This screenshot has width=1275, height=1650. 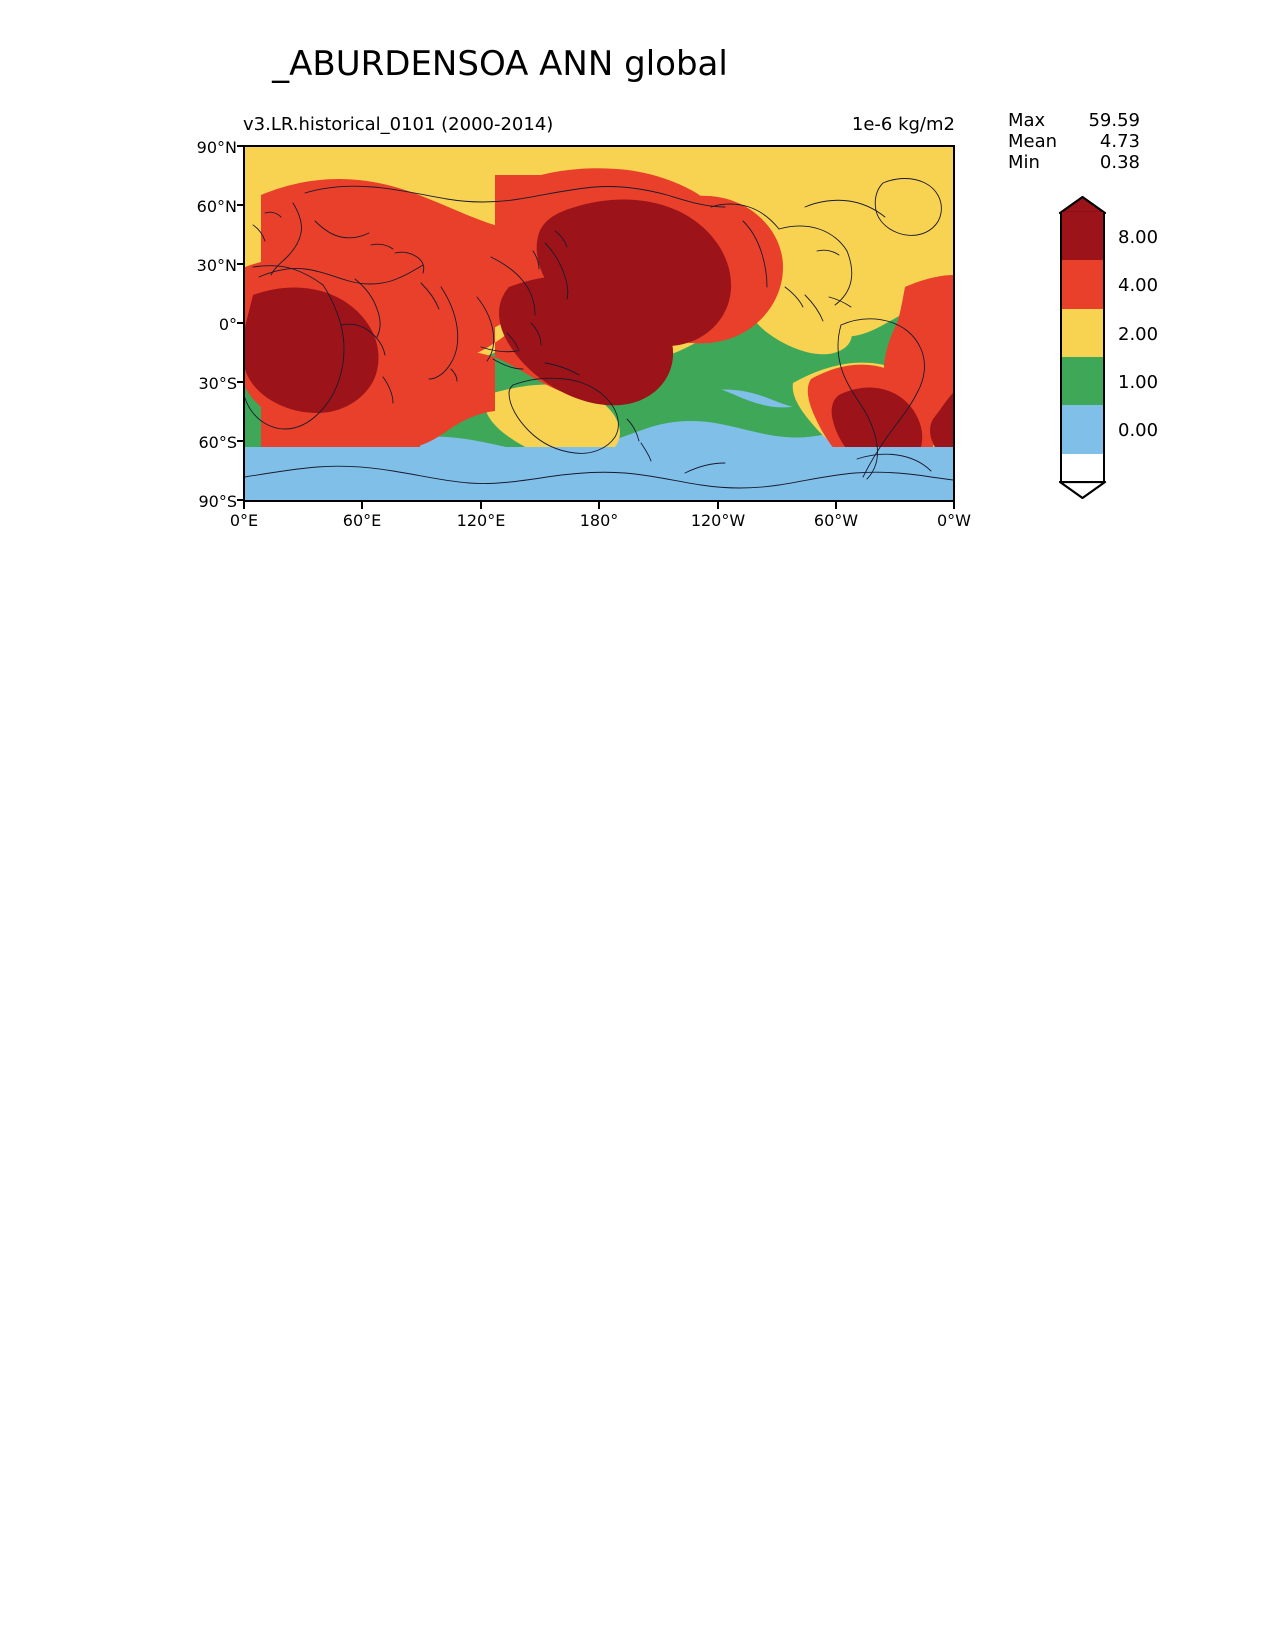 I want to click on colorbar-label-0: 0.00, so click(x=1138, y=430).